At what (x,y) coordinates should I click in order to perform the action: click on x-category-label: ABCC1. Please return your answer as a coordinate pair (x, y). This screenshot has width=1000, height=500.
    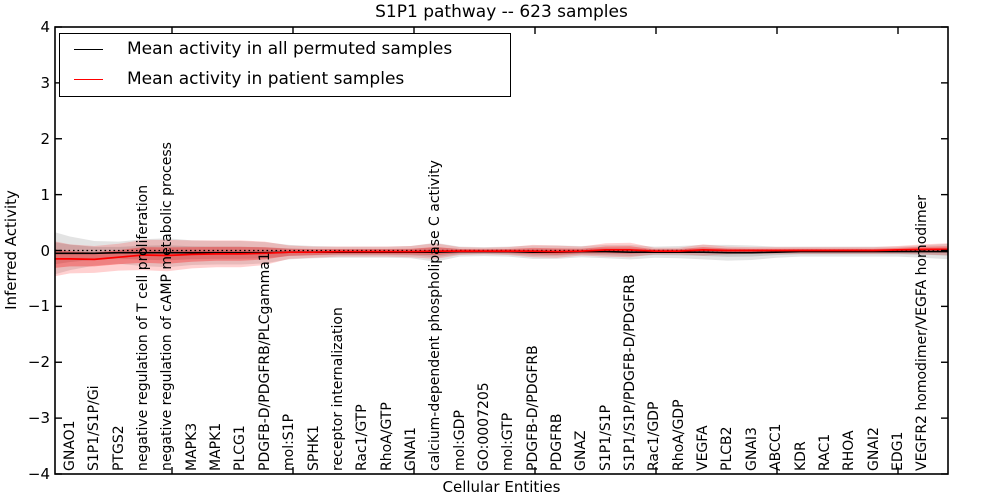
    Looking at the image, I should click on (776, 447).